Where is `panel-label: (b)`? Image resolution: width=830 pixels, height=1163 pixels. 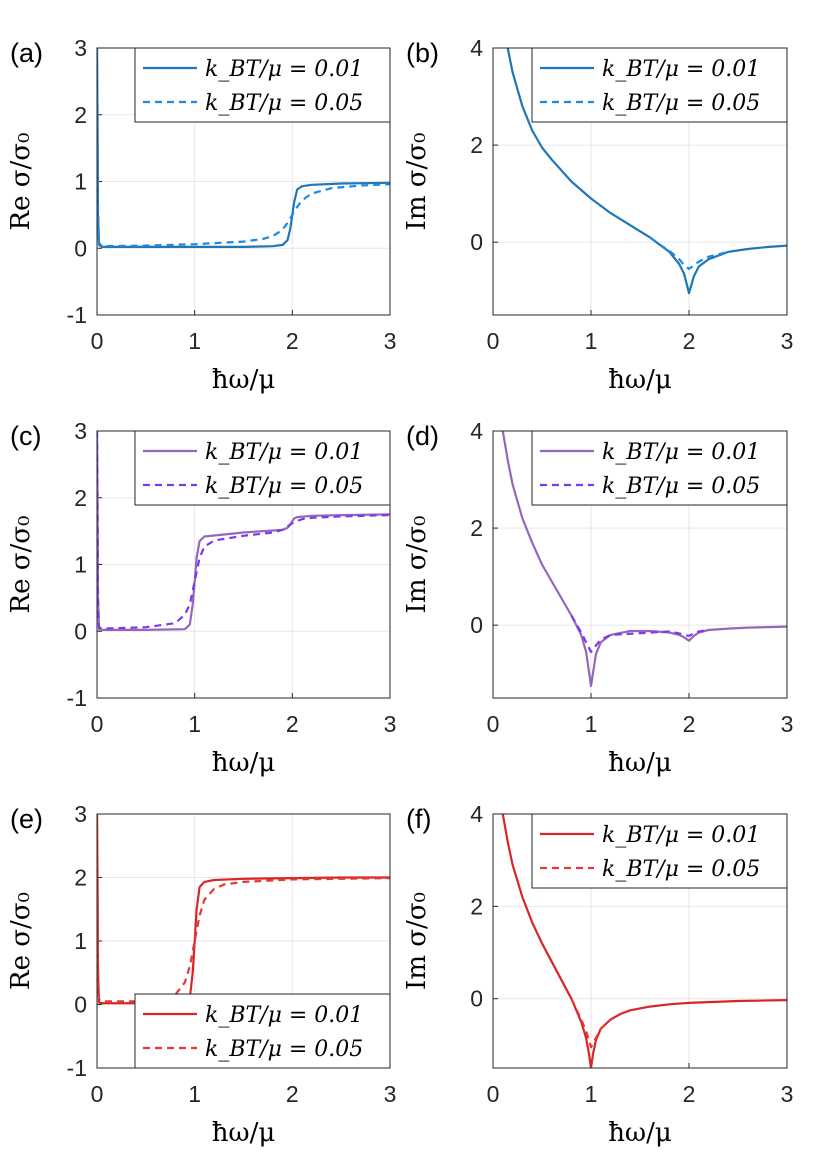 panel-label: (b) is located at coordinates (422, 53).